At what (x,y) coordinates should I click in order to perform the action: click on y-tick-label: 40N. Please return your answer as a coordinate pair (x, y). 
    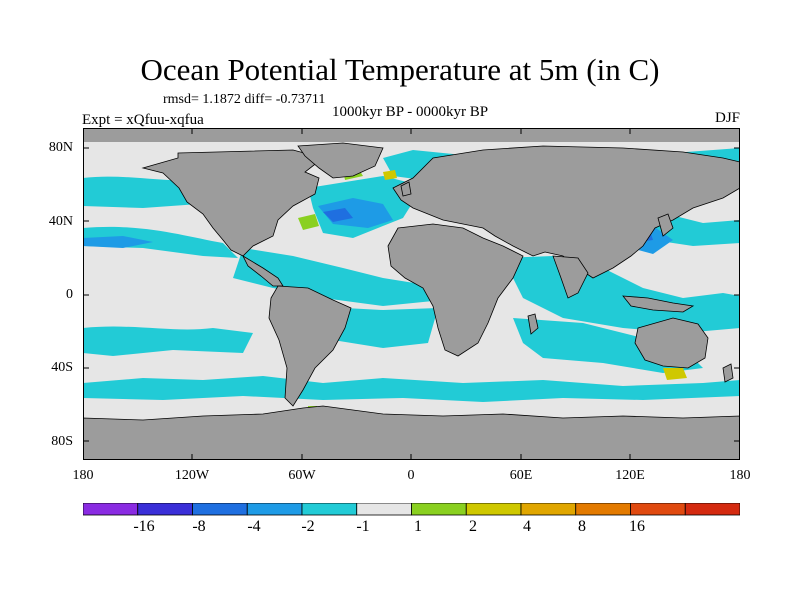
    Looking at the image, I should click on (60, 221).